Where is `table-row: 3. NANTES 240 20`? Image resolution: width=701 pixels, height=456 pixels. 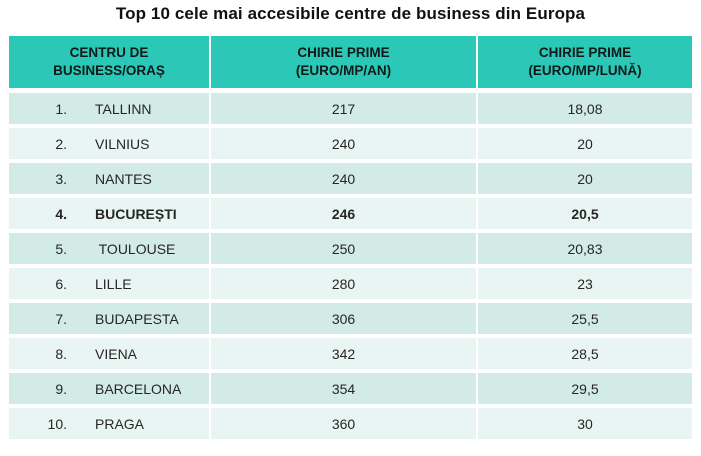 table-row: 3. NANTES 240 20 is located at coordinates (350, 178).